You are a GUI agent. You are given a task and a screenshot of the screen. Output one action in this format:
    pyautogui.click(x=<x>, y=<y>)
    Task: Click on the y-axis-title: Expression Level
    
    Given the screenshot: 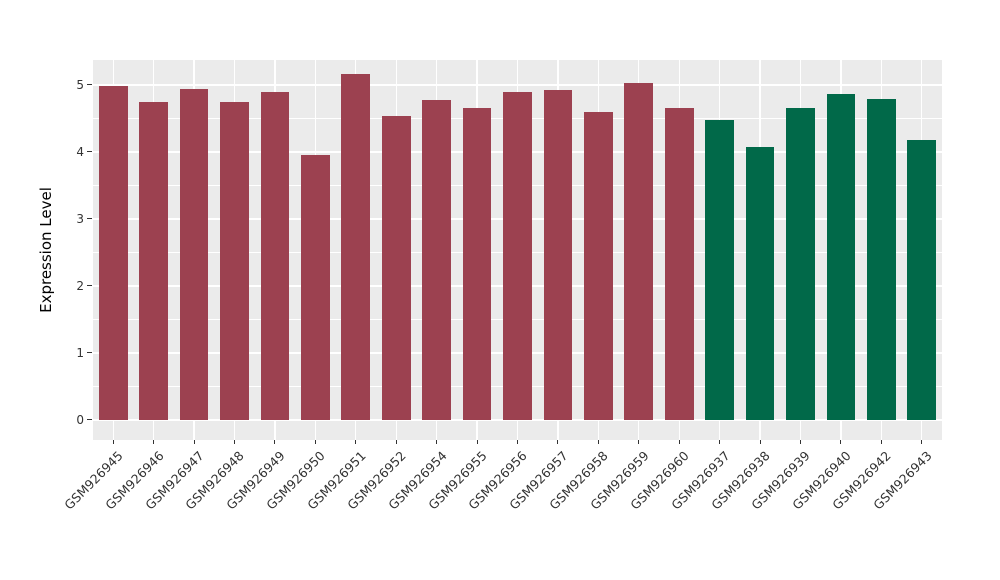 What is the action you would take?
    pyautogui.click(x=46, y=250)
    